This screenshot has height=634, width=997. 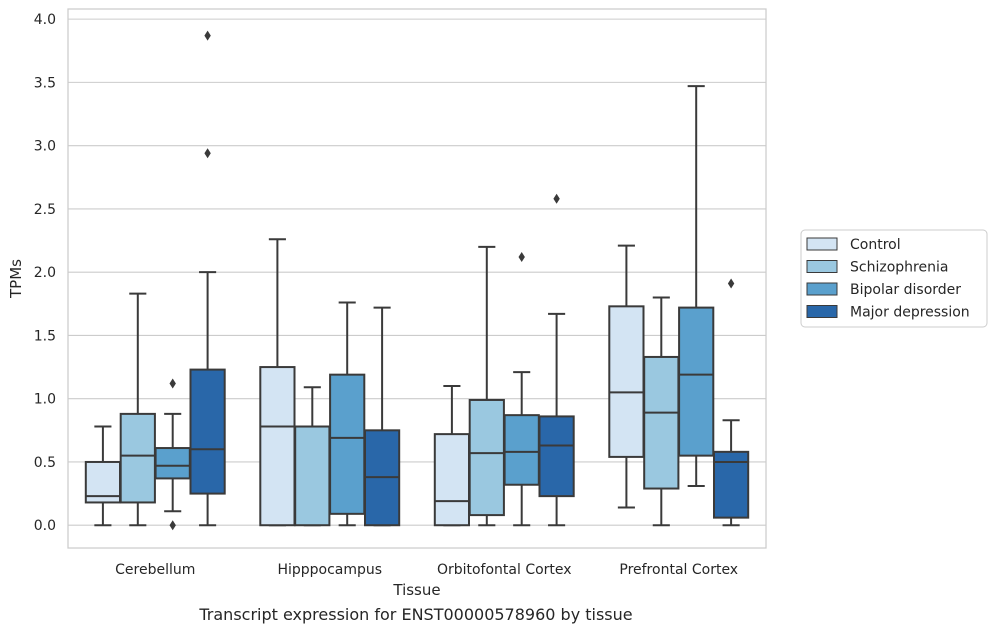 What do you see at coordinates (45, 400) in the screenshot?
I see `y-tick-label: 1.0` at bounding box center [45, 400].